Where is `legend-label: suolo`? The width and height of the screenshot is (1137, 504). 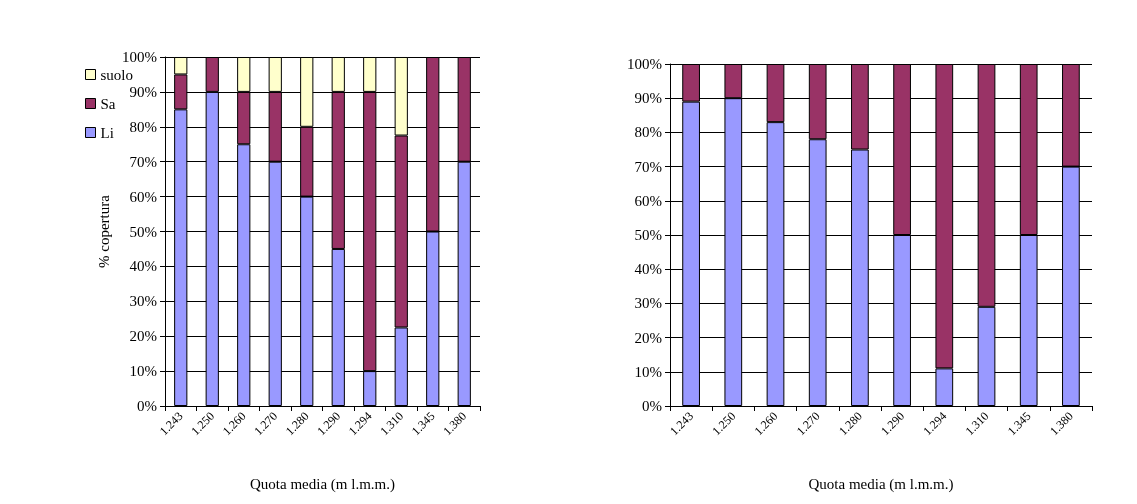
legend-label: suolo is located at coordinates (117, 74).